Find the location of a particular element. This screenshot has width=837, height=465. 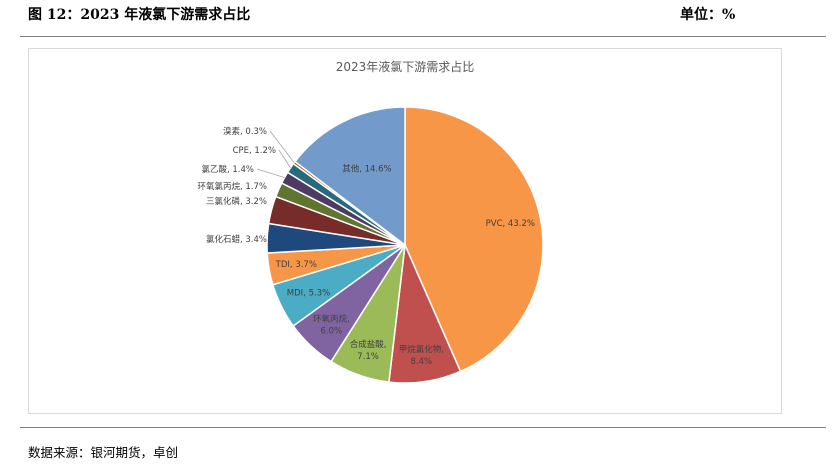

pie-label-10: CPE, 1.2% is located at coordinates (254, 151).